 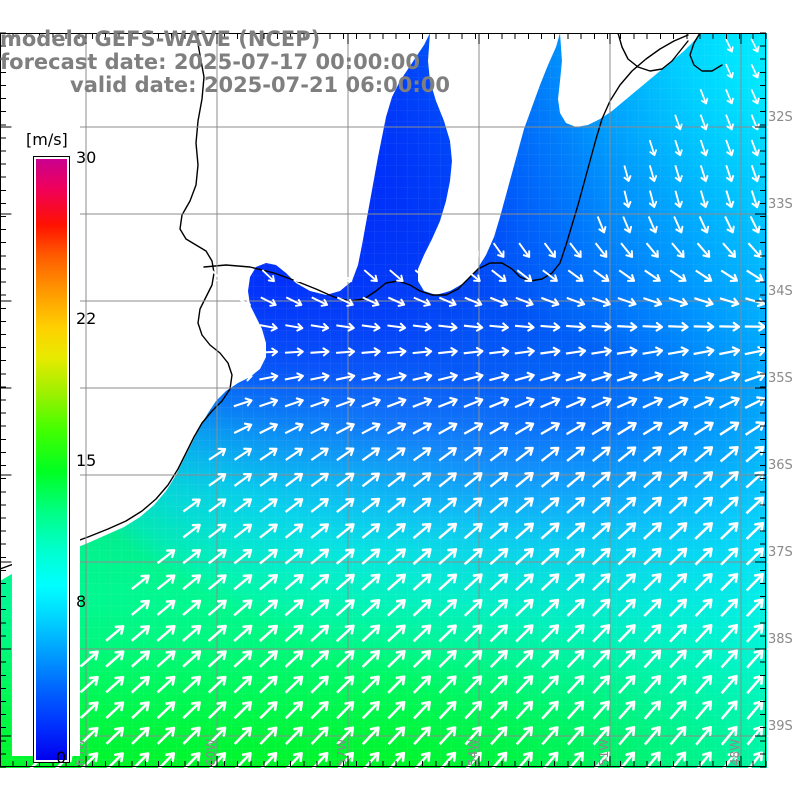 What do you see at coordinates (61, 757) in the screenshot?
I see `colorbar-tick-0: 0` at bounding box center [61, 757].